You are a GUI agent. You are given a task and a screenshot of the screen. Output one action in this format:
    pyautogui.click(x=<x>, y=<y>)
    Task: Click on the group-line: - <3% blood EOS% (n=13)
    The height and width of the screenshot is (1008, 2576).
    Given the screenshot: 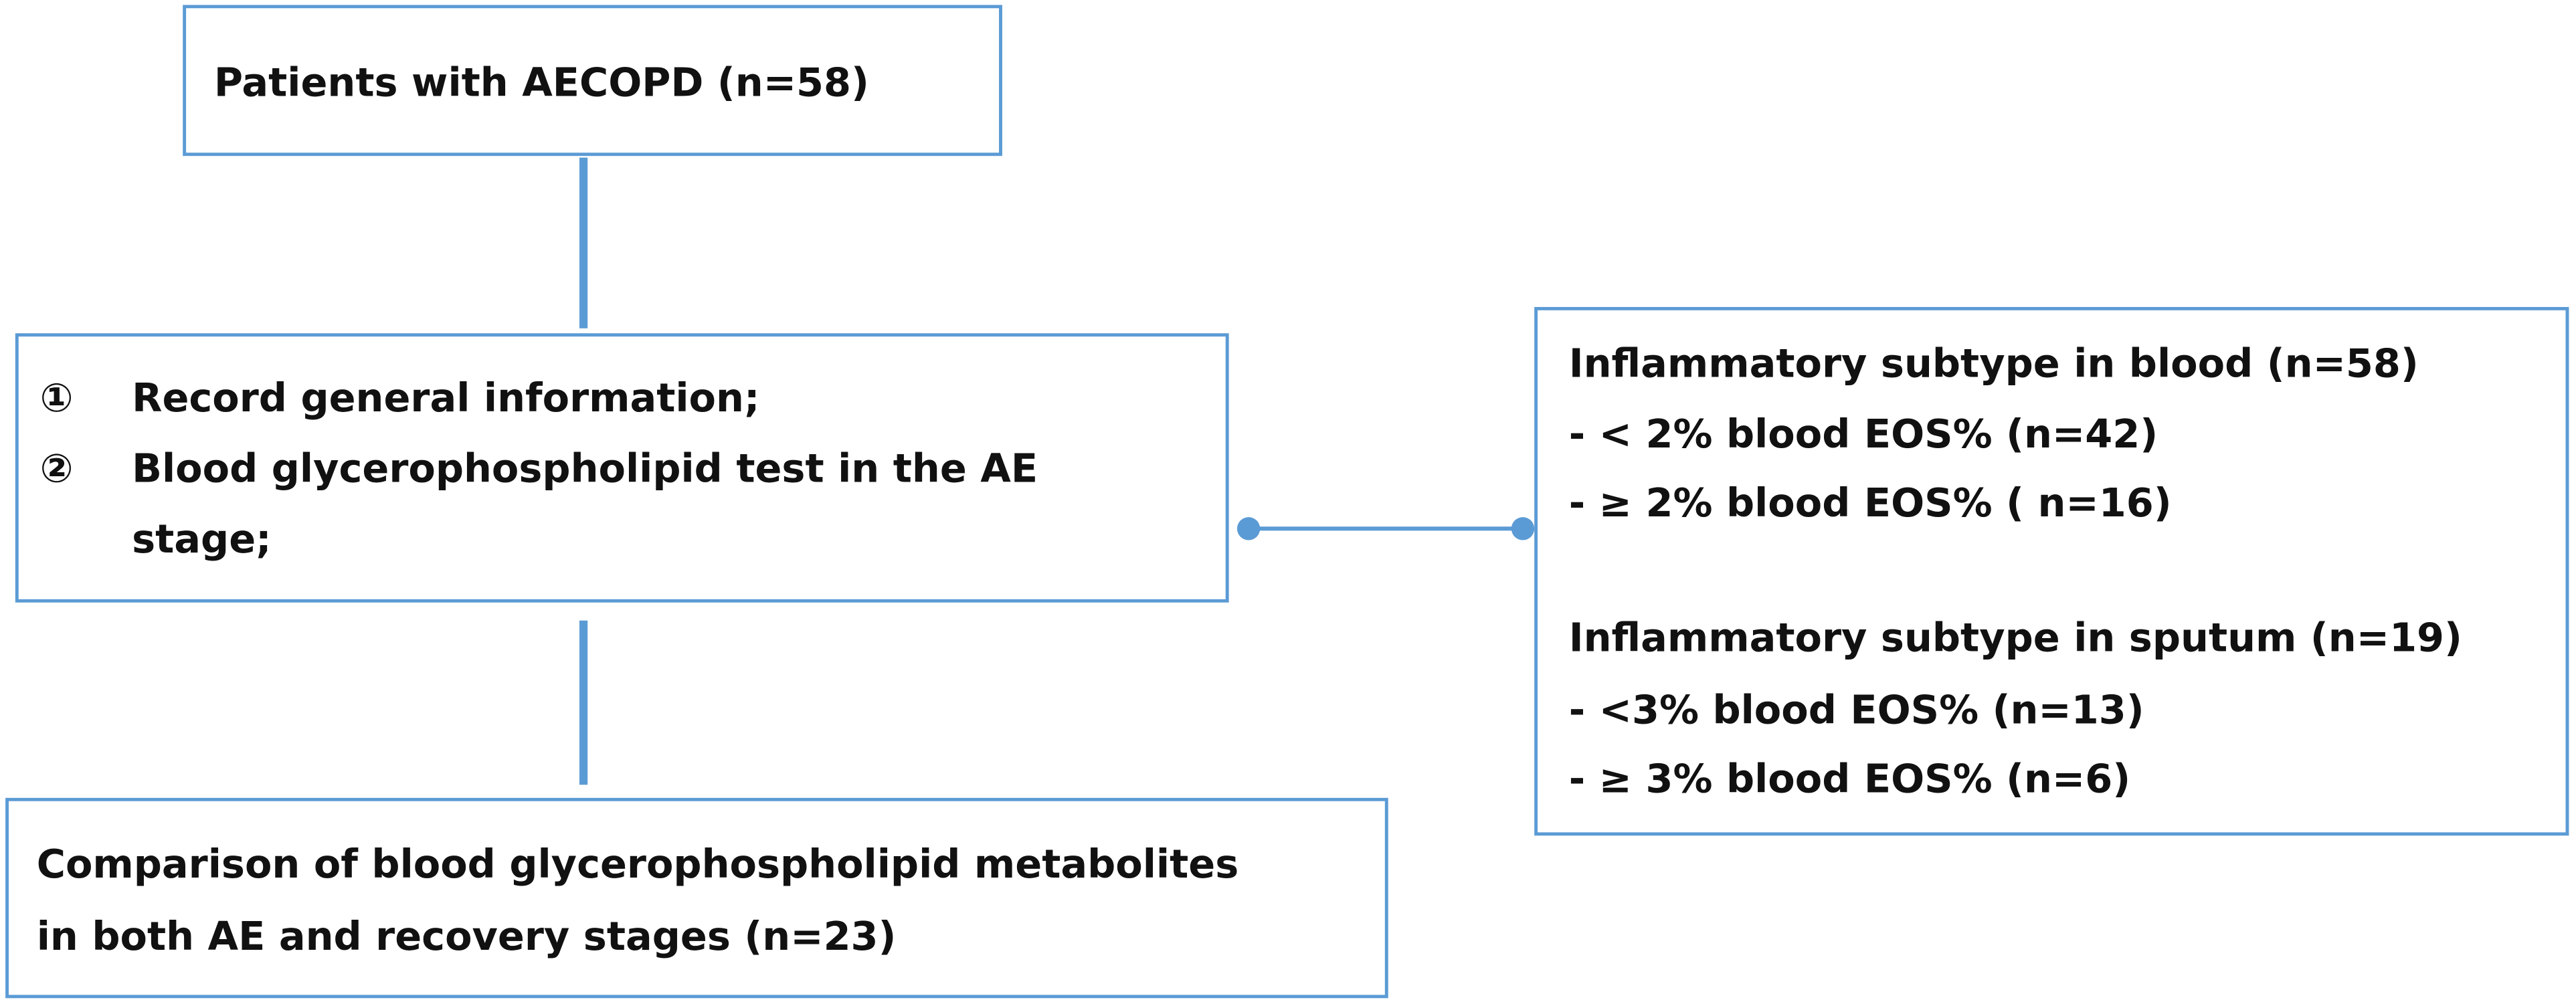 What is the action you would take?
    pyautogui.click(x=1856, y=709)
    